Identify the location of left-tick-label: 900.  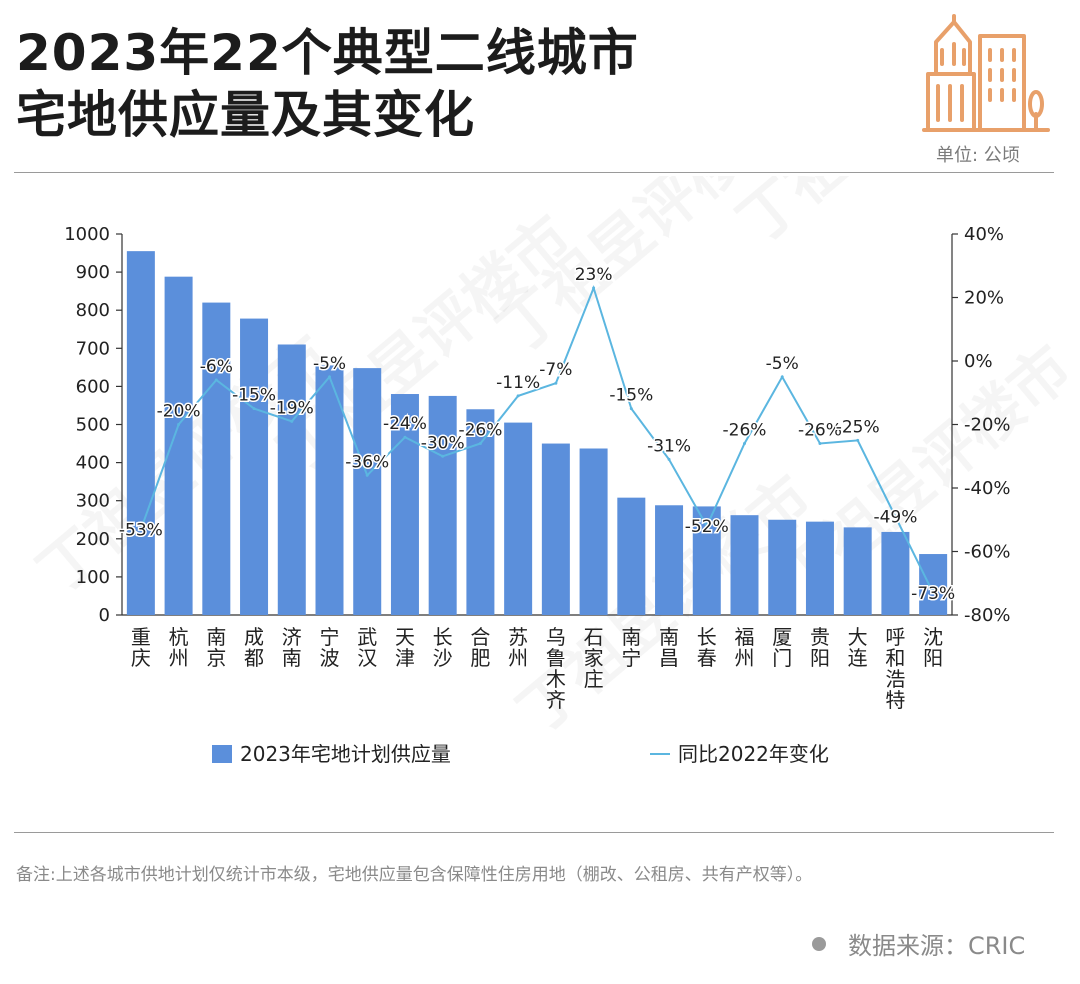
(93, 272).